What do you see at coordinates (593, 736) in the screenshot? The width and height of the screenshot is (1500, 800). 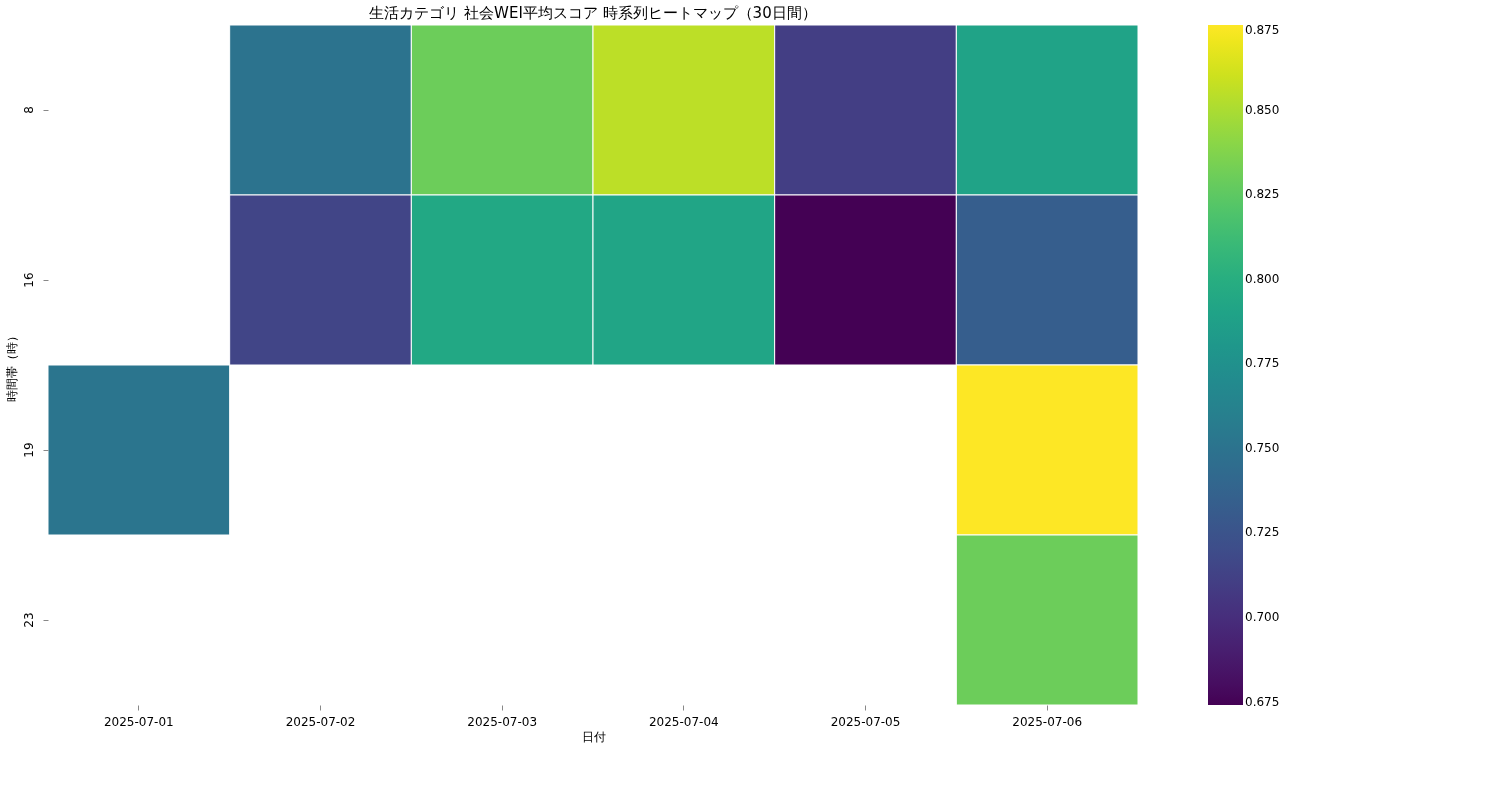 I see `x-axis-title: 日付` at bounding box center [593, 736].